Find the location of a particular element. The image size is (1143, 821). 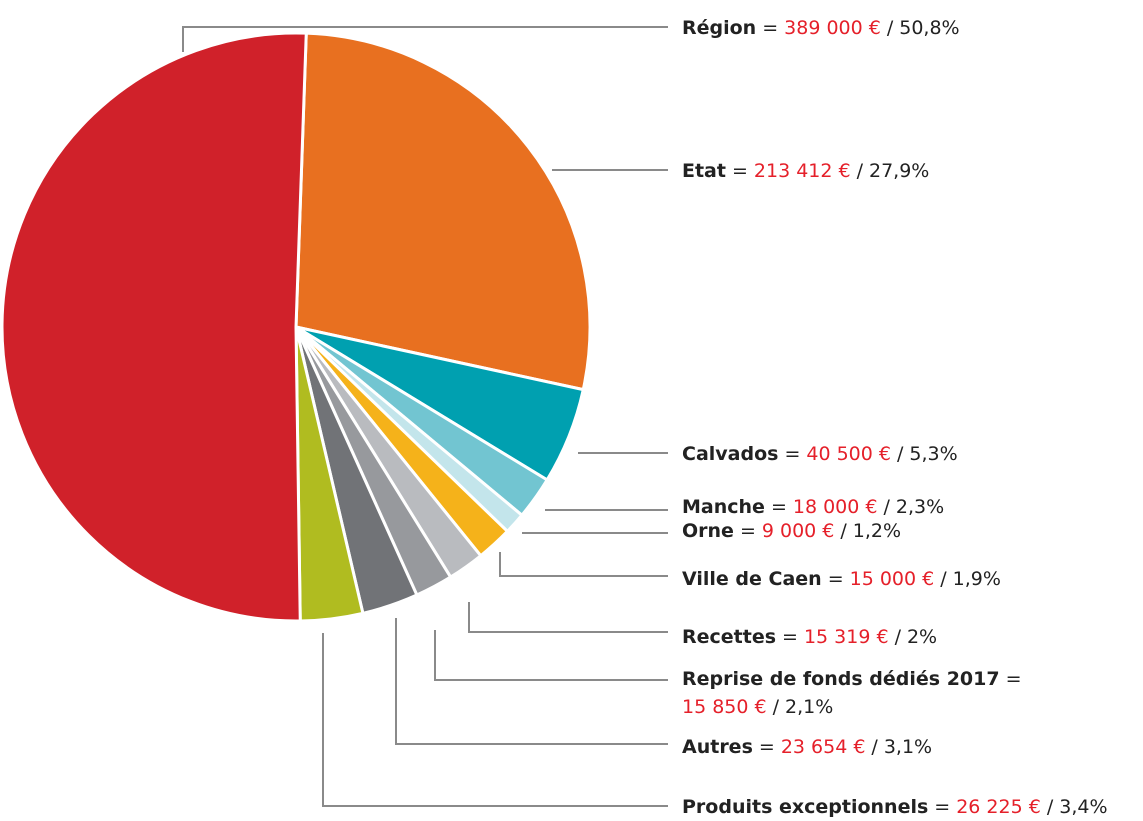

label-value: 26 225 € is located at coordinates (998, 807).